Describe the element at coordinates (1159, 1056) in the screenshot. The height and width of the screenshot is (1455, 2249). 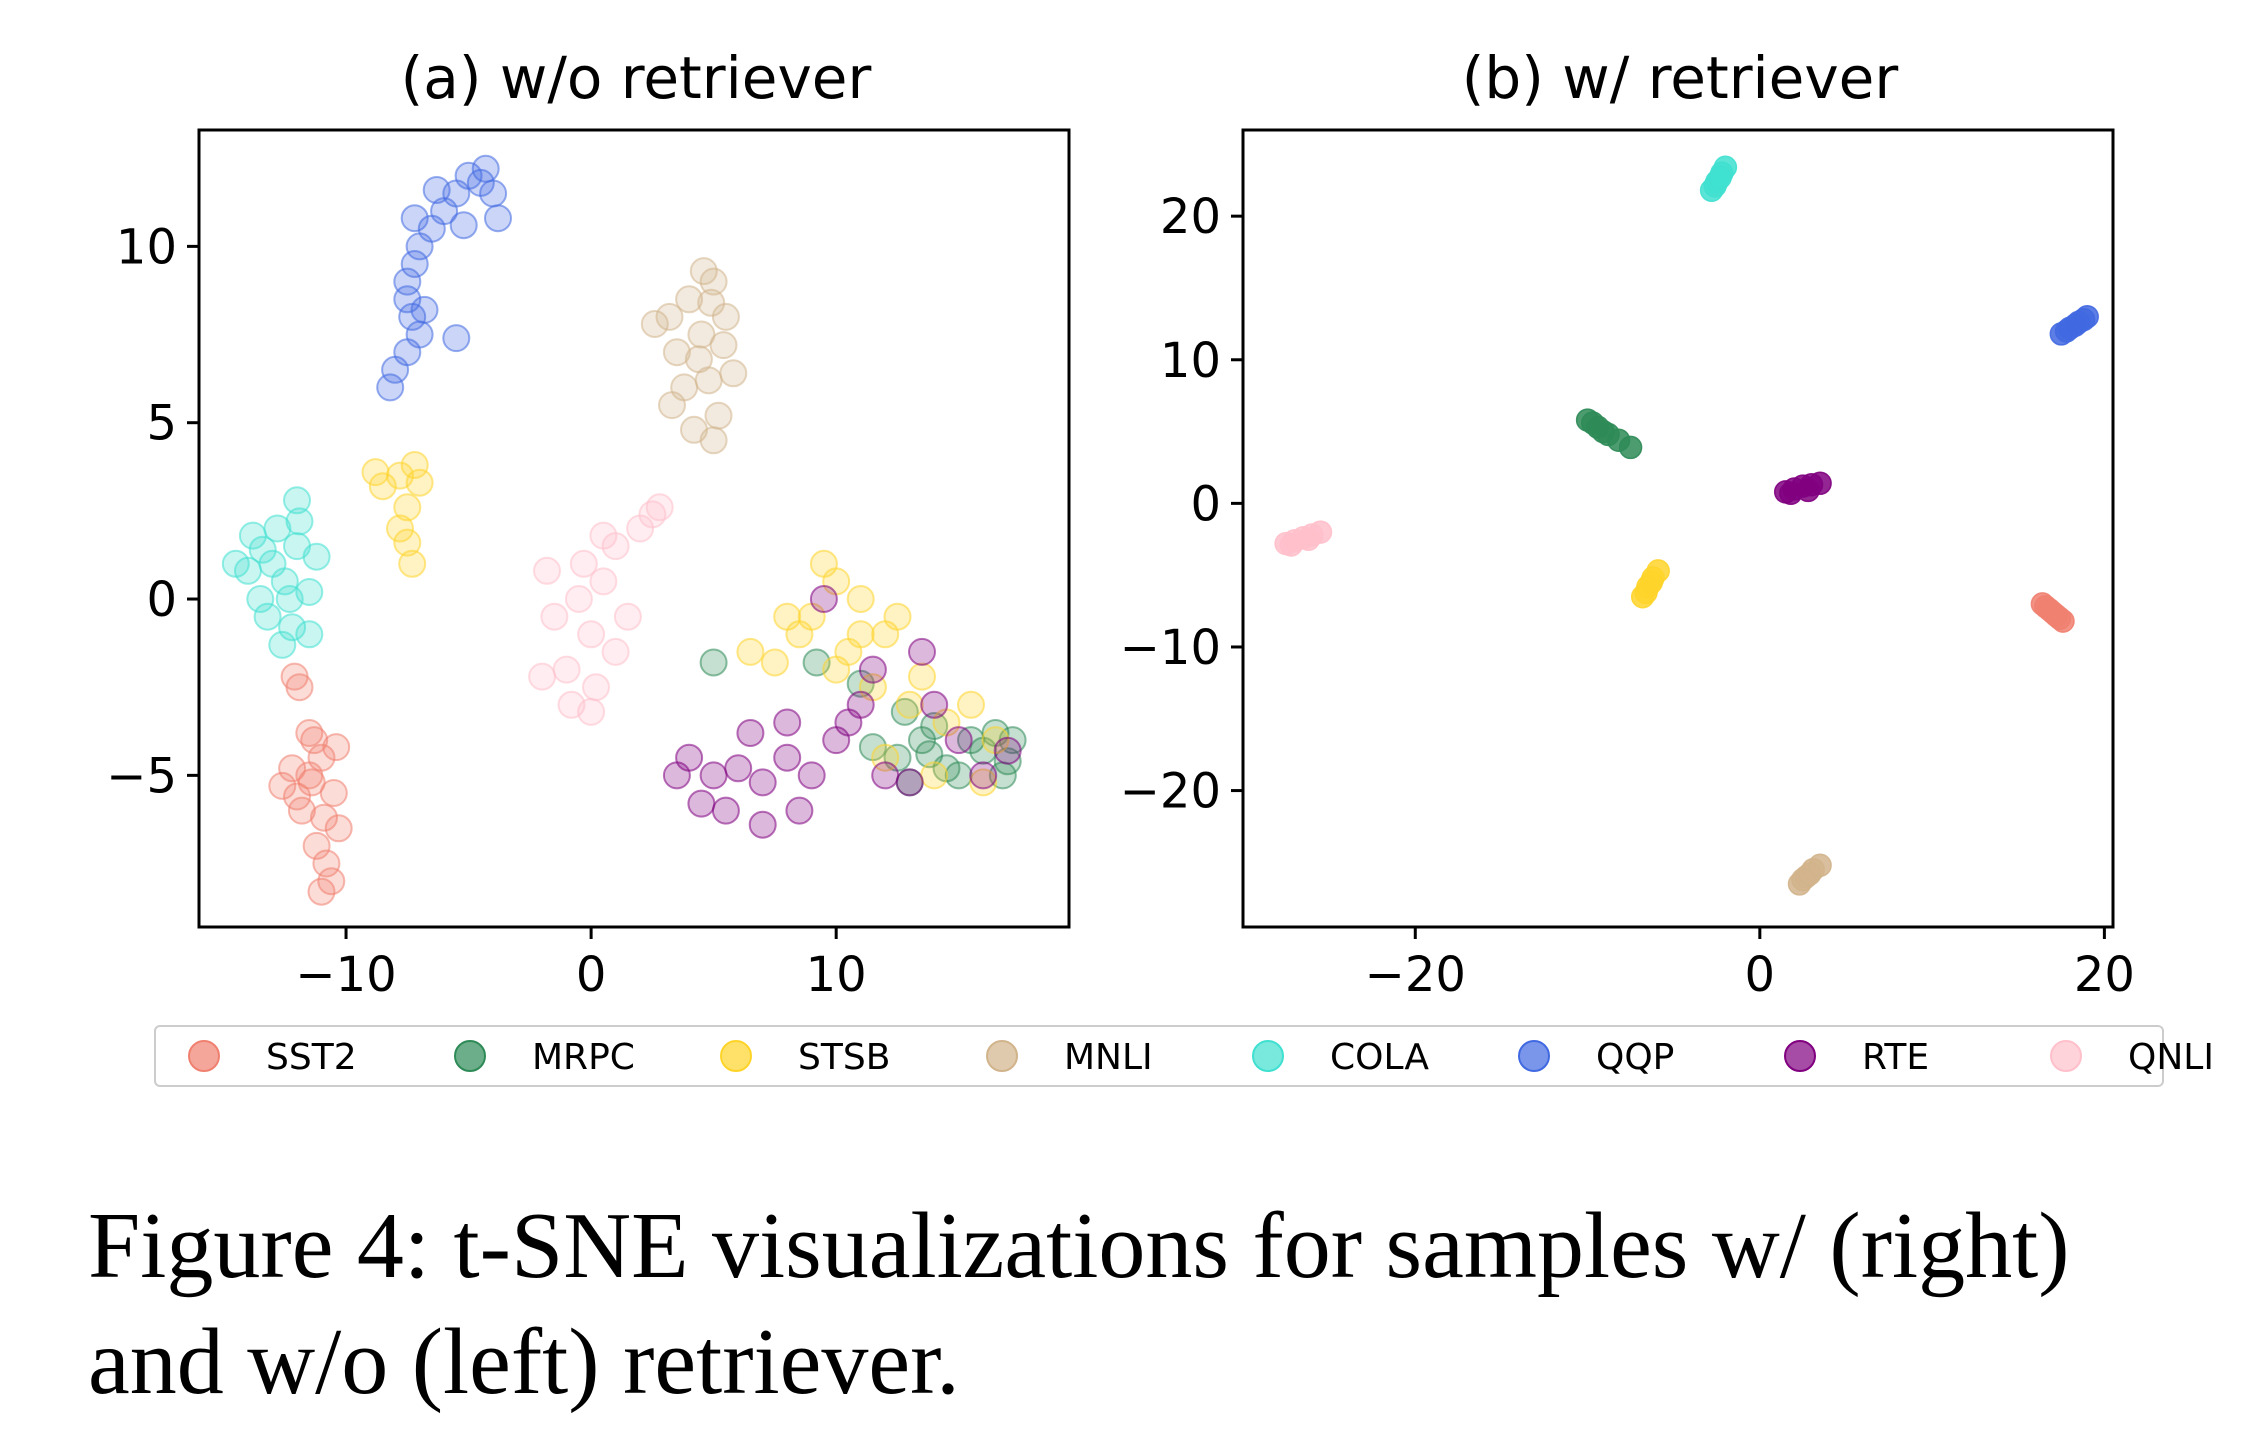
I see `legend-box` at that location.